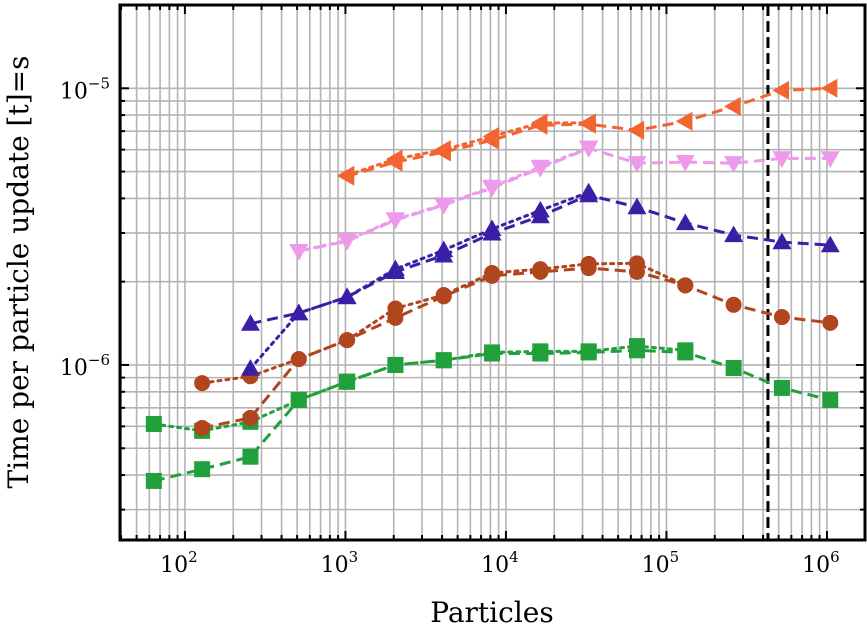 The height and width of the screenshot is (633, 867). I want to click on y-tick-label: 10⁻⁶, so click(85, 366).